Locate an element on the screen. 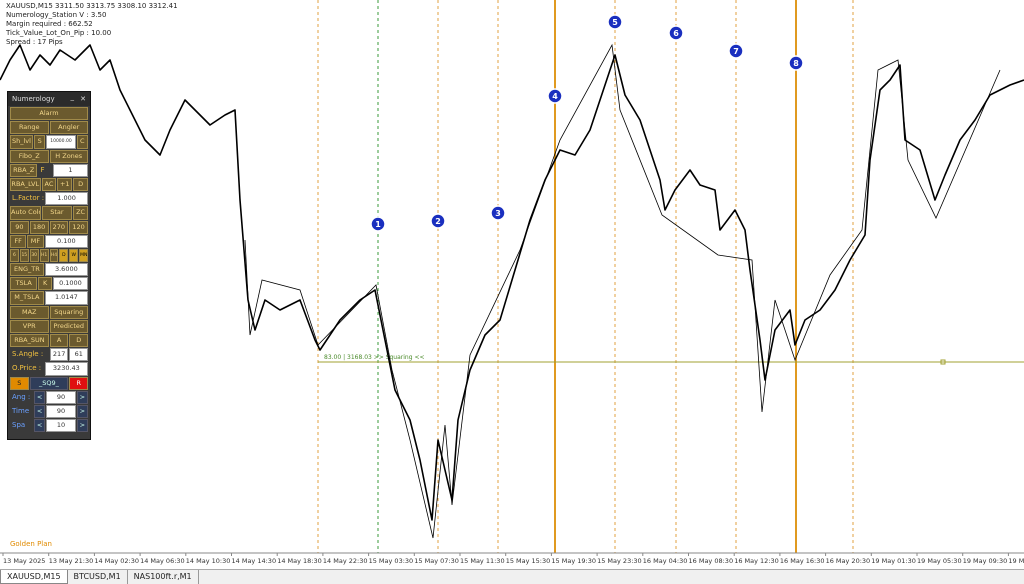 This screenshot has height=584, width=1024. panel-button: ENG_TR is located at coordinates (27, 270).